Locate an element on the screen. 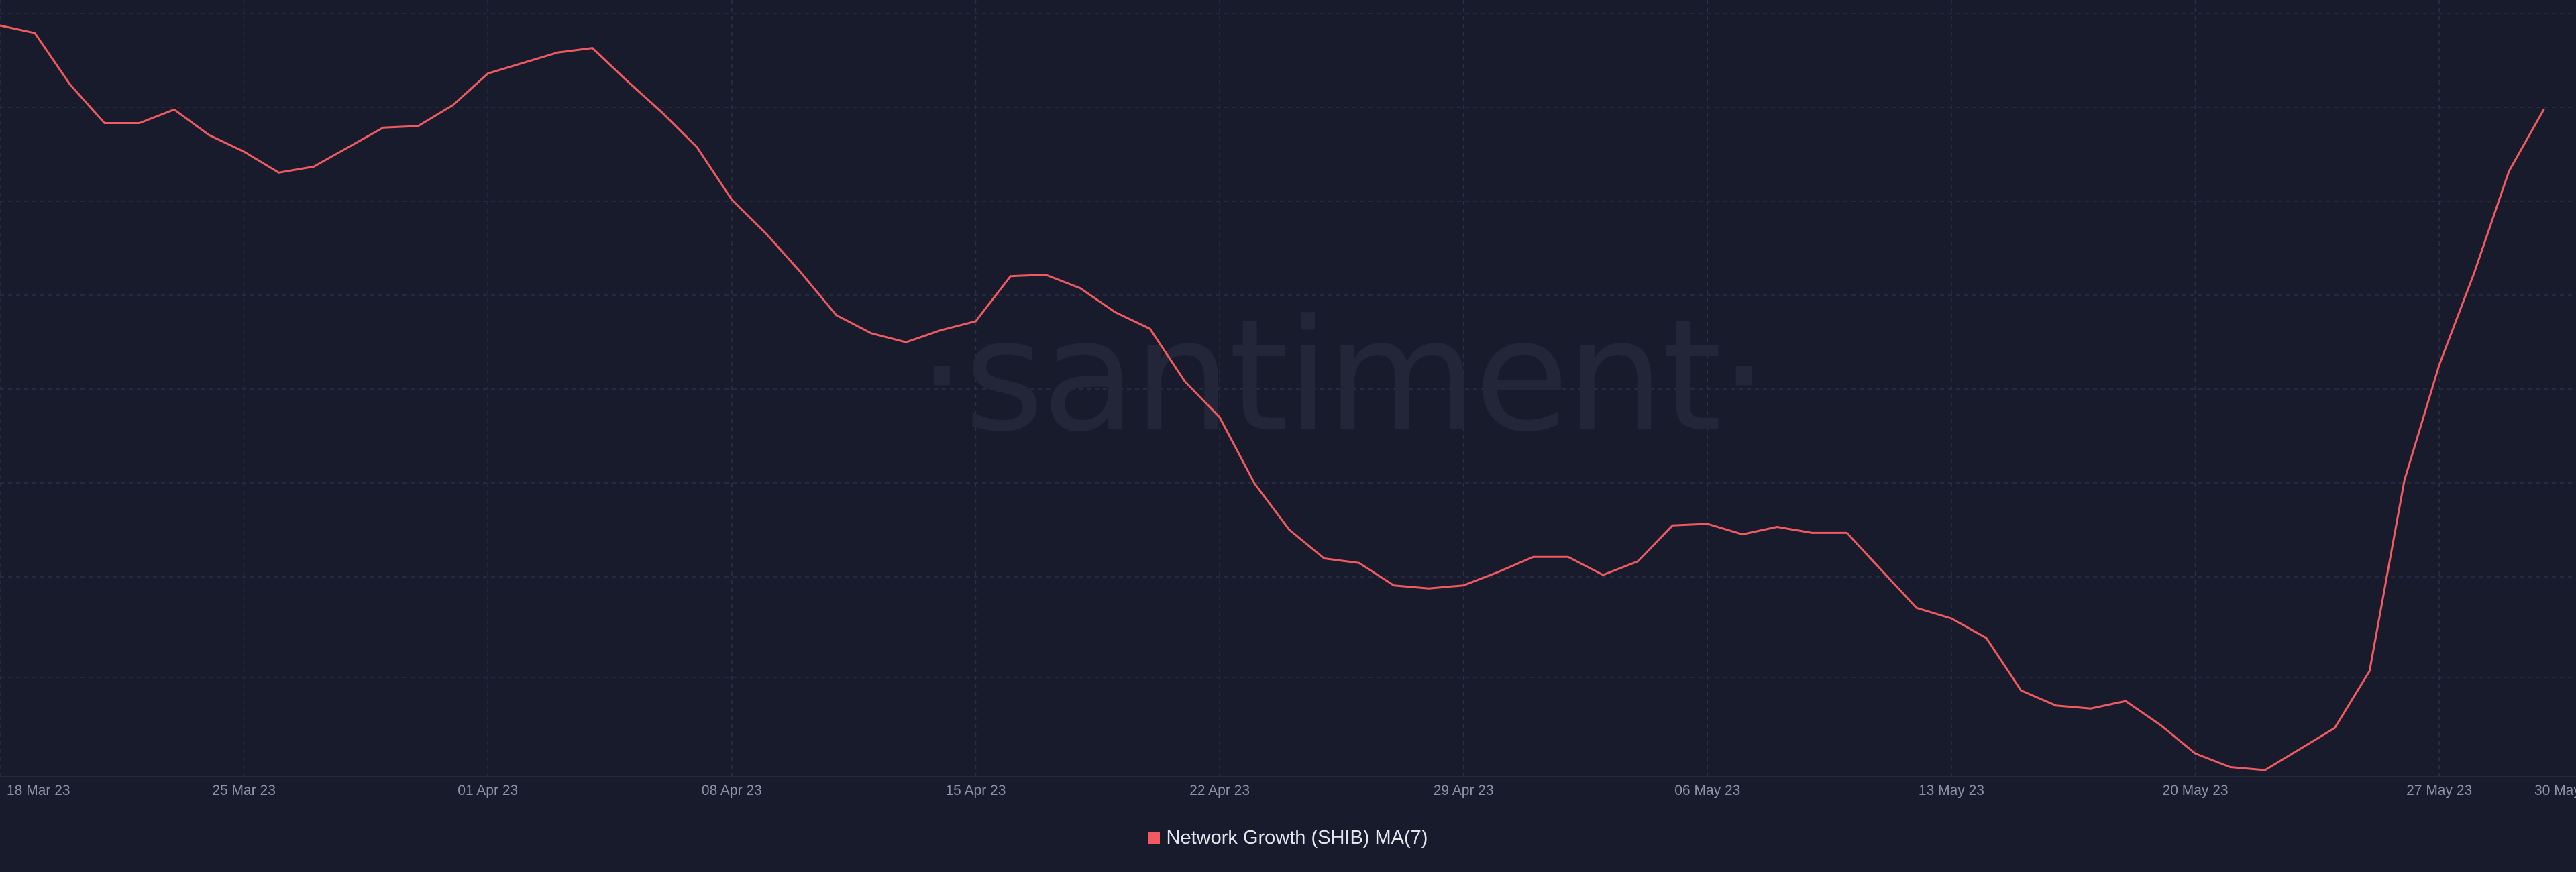 This screenshot has height=872, width=2576. x-tick-label: 20 May 23 is located at coordinates (2196, 790).